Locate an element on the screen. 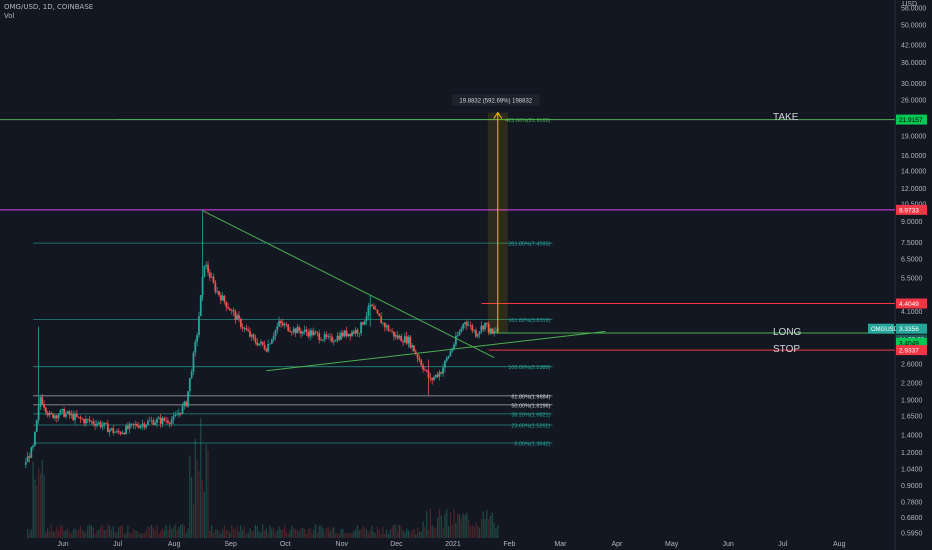 Image resolution: width=932 pixels, height=550 pixels. stop-label: STOP is located at coordinates (787, 349).